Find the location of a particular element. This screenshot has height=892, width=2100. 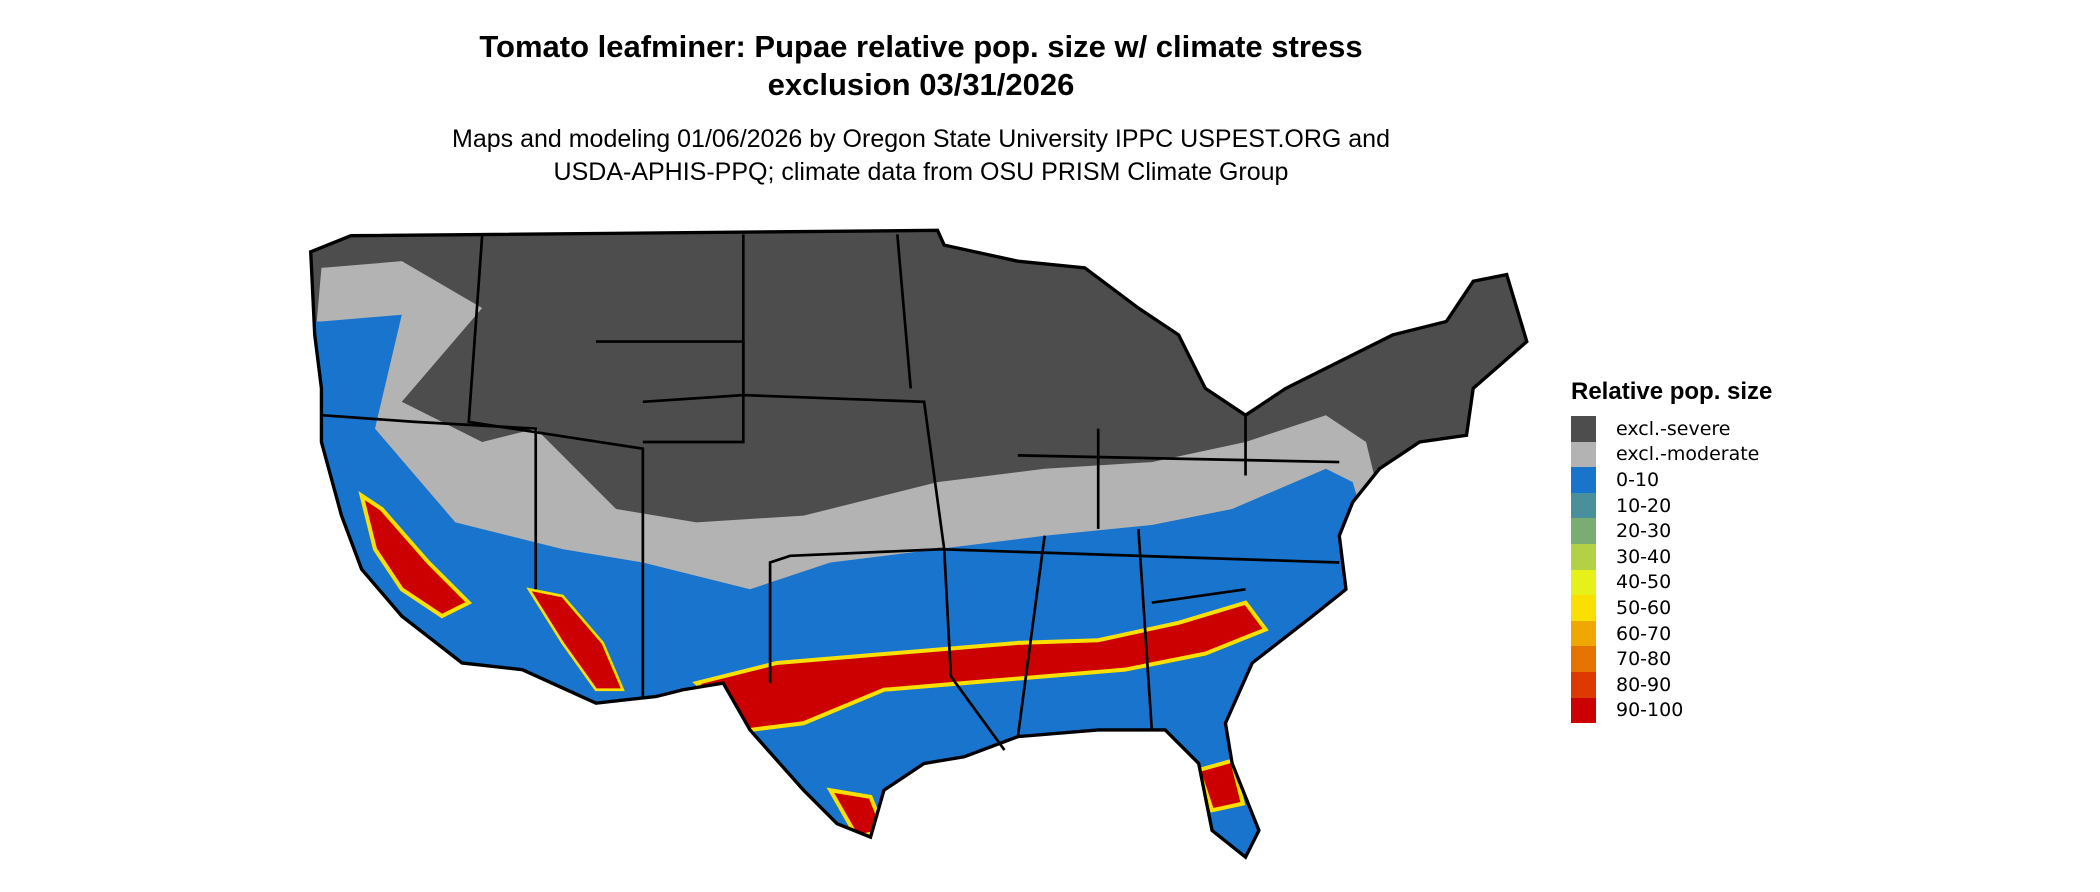

legend-item: 20-30 is located at coordinates (1671, 531).